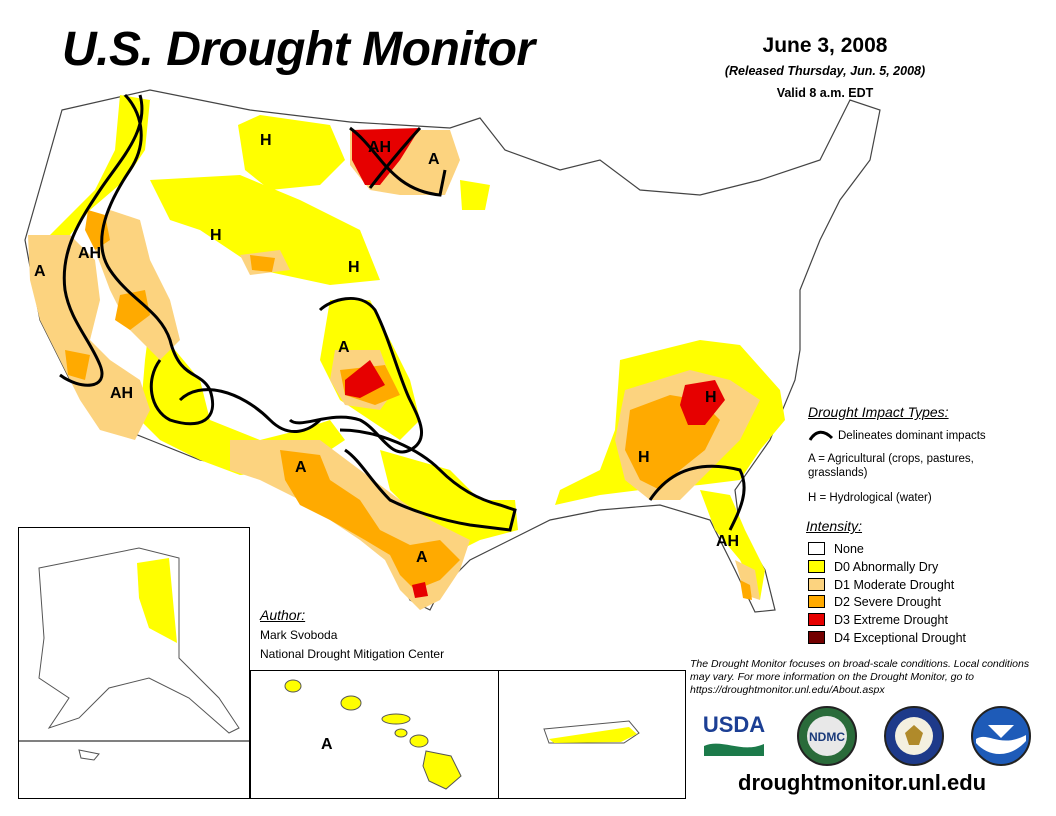 This screenshot has height=816, width=1056. Describe the element at coordinates (878, 619) in the screenshot. I see `legend-d3: D3 Extreme Drought` at that location.